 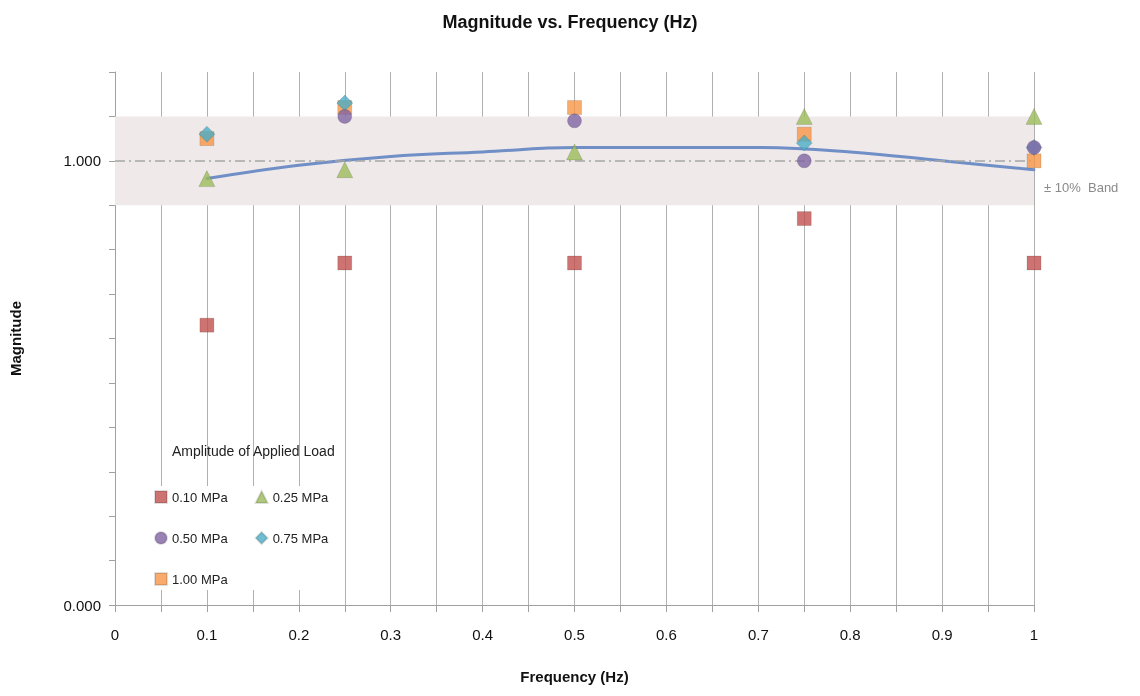 What do you see at coordinates (574, 676) in the screenshot?
I see `x-axis-title: Frequency (Hz)` at bounding box center [574, 676].